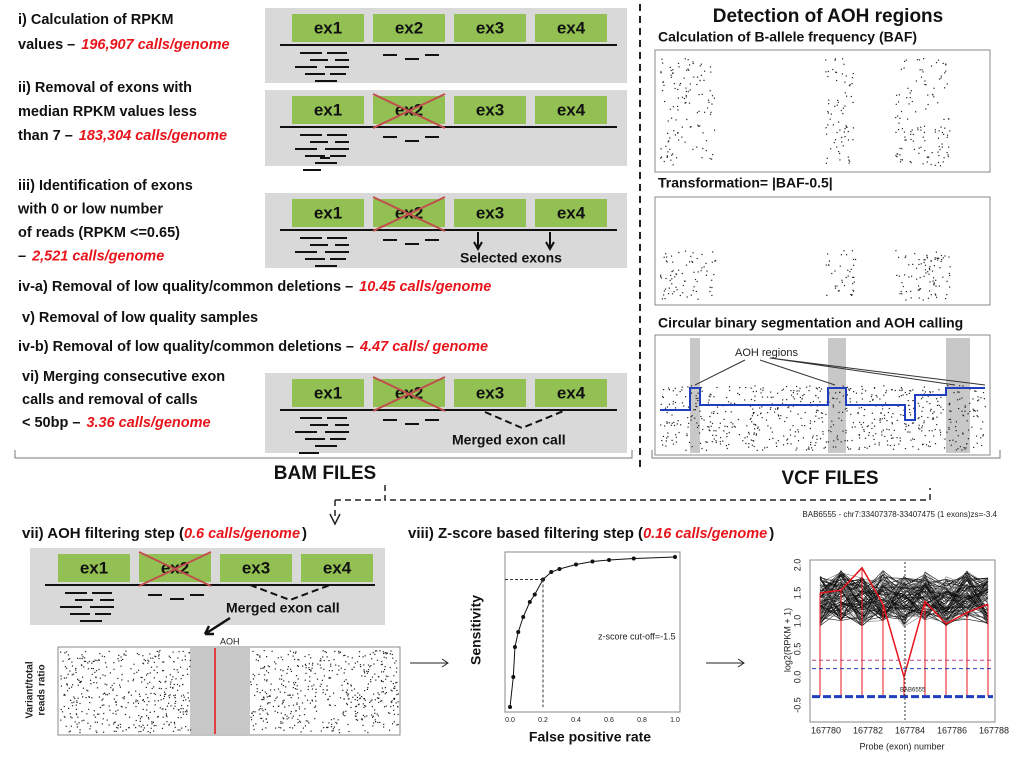 Image resolution: width=1023 pixels, height=758 pixels. Describe the element at coordinates (229, 691) in the screenshot. I see `plot-frame` at that location.